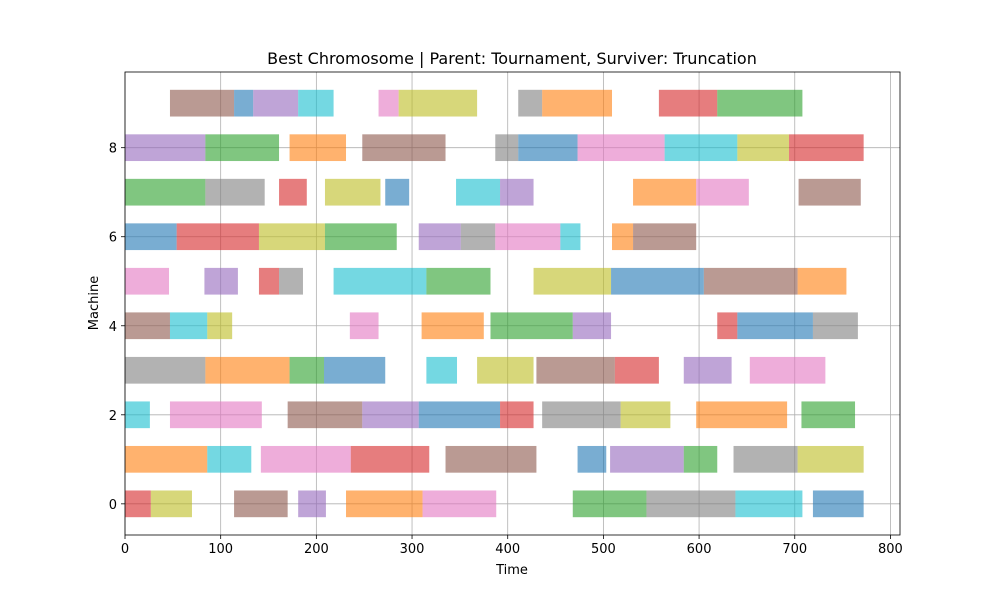 Image resolution: width=1000 pixels, height=600 pixels. I want to click on y-tick-label: 8, so click(113, 149).